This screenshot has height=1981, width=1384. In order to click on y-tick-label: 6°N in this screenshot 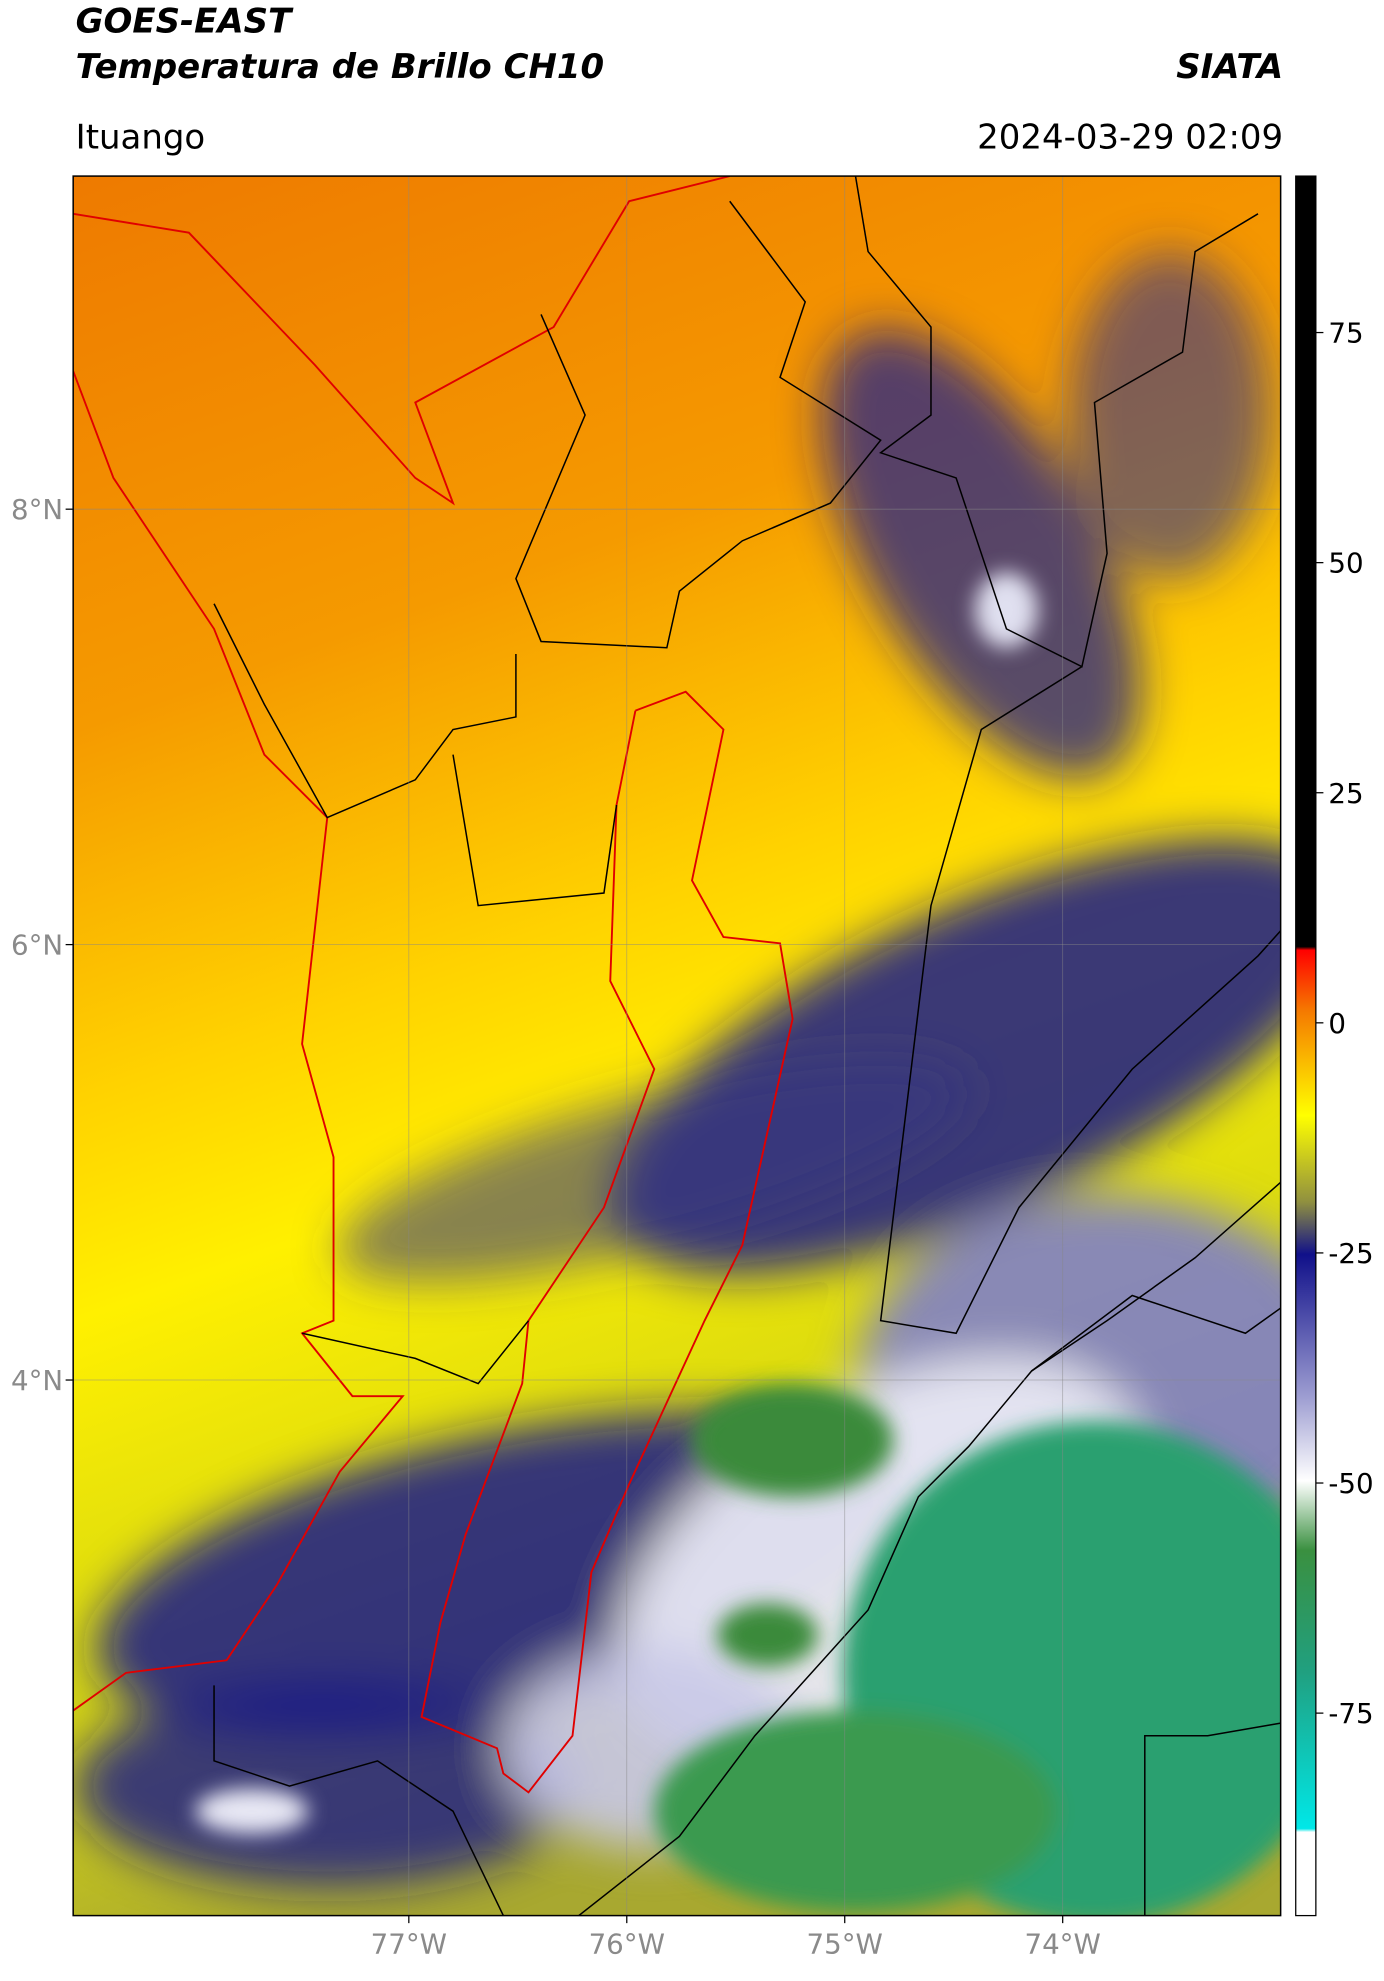, I will do `click(37, 945)`.